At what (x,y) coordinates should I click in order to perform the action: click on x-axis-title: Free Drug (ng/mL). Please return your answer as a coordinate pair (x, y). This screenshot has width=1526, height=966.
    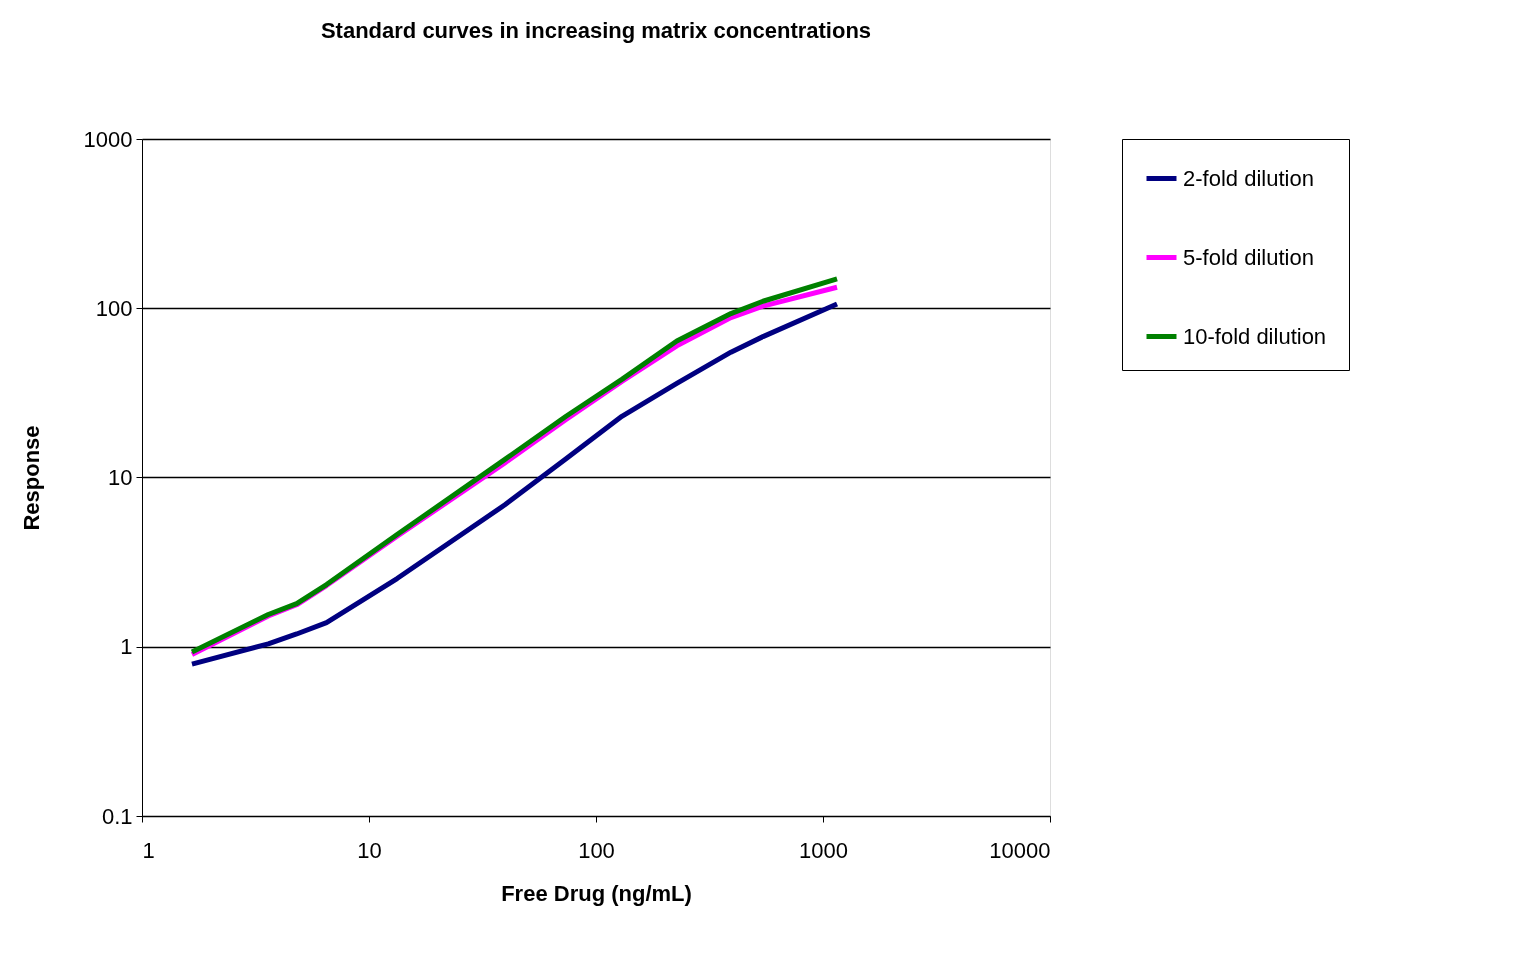
    Looking at the image, I should click on (596, 893).